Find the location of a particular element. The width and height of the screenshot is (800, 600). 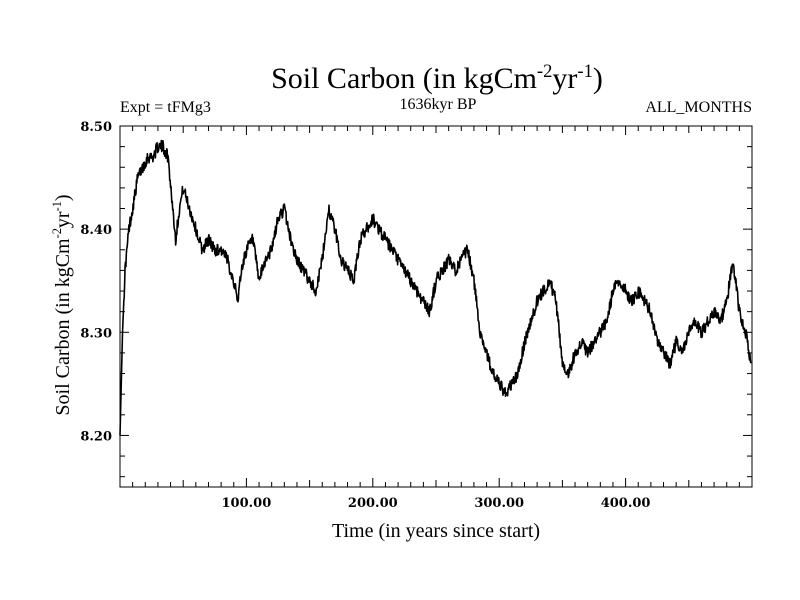

x-tick-label: 400.00 is located at coordinates (626, 503).